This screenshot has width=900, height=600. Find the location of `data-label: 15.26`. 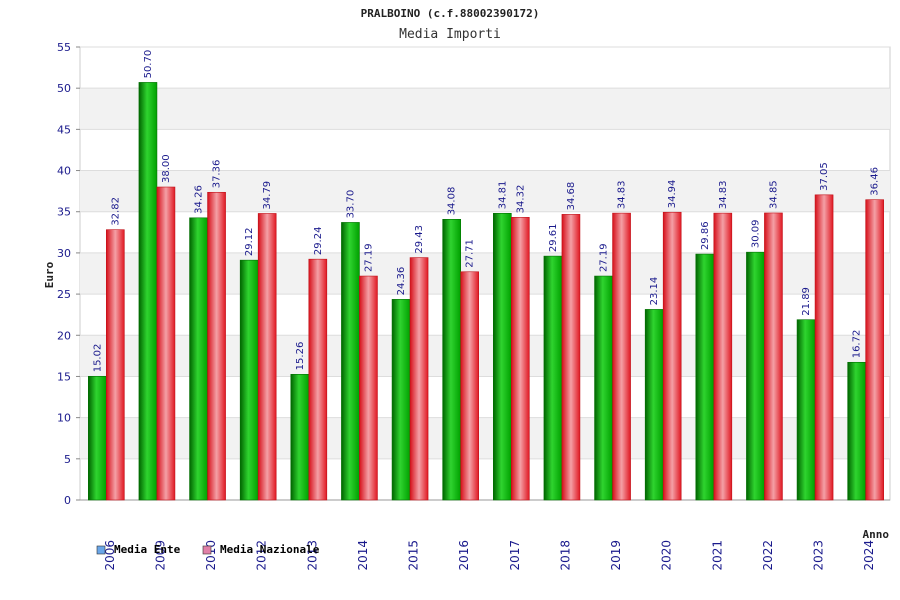

data-label: 15.26 is located at coordinates (300, 356).